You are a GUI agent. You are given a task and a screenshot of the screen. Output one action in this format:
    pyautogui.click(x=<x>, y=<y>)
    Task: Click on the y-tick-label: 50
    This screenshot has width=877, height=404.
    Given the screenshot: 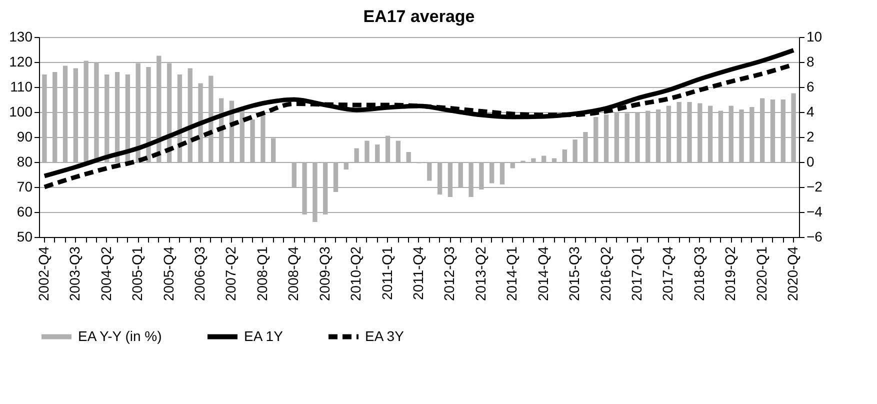 What is the action you would take?
    pyautogui.click(x=24, y=236)
    